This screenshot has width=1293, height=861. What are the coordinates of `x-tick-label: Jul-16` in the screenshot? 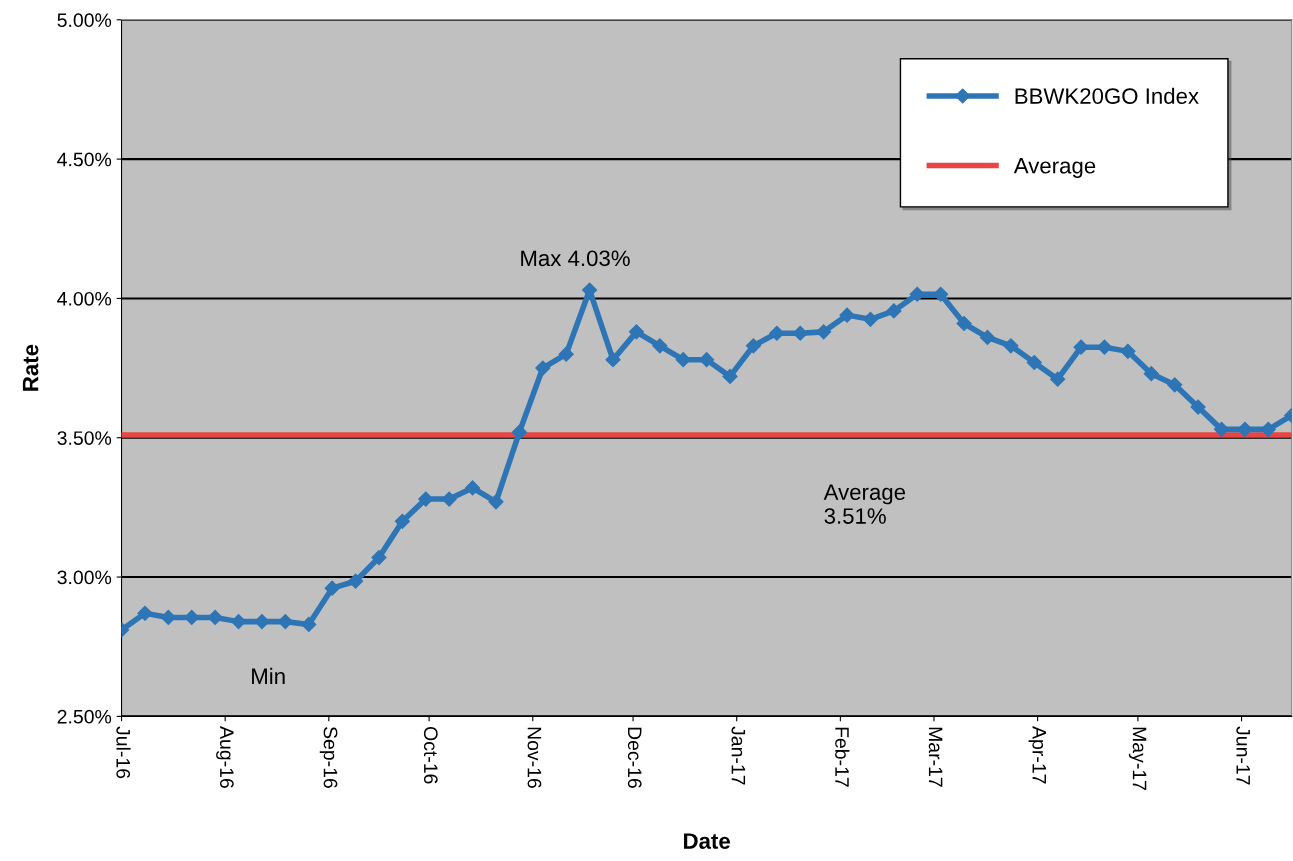 It's located at (123, 752).